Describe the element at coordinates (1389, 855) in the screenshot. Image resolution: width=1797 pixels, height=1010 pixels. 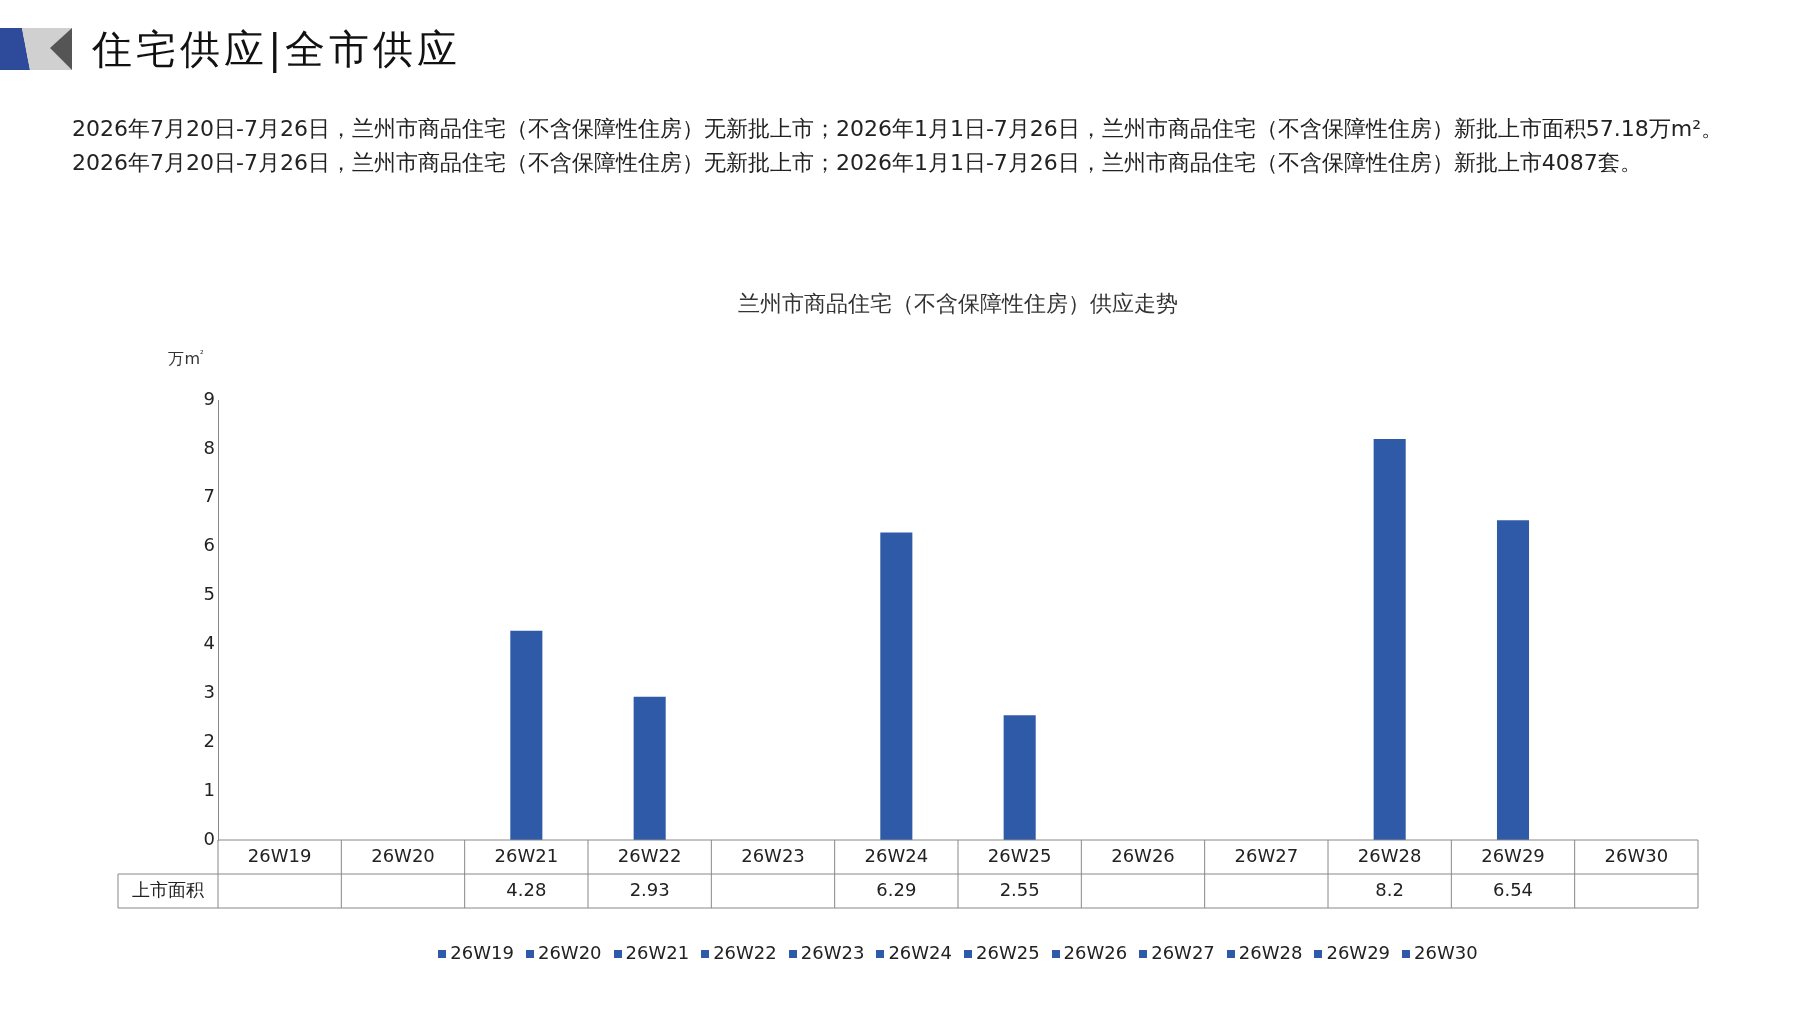
I see `x-tick-label: 26W28` at that location.